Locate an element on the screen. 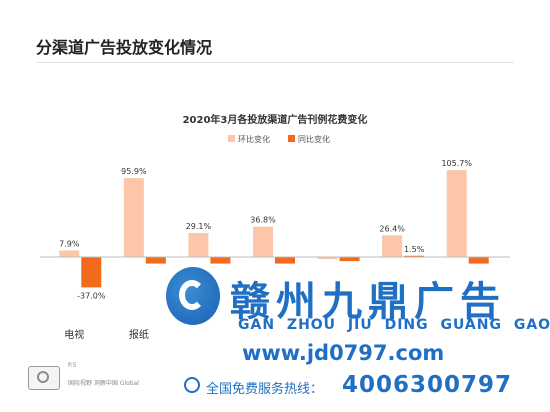 This screenshot has width=550, height=412. page-number: P.5 is located at coordinates (72, 365).